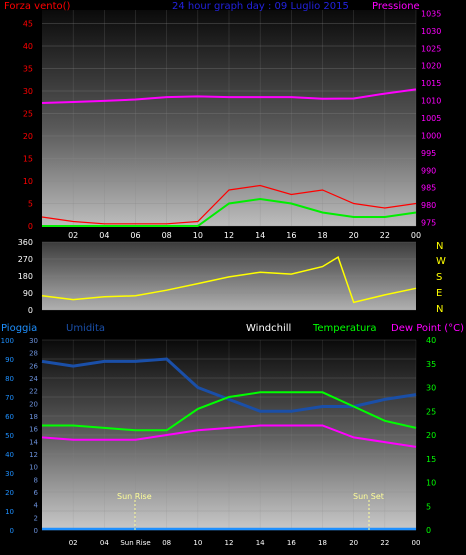 The width and height of the screenshot is (466, 555). What do you see at coordinates (229, 279) in the screenshot?
I see `wind-direction-line` at bounding box center [229, 279].